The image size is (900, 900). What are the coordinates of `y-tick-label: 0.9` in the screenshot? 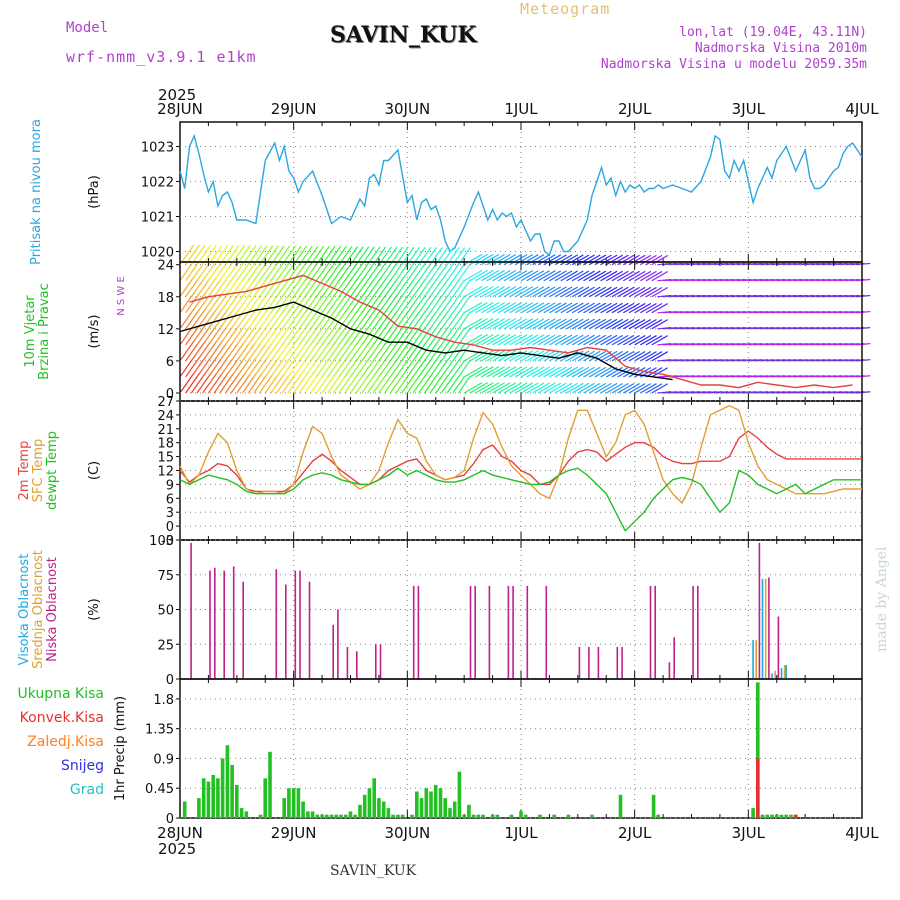 It's located at (163, 759).